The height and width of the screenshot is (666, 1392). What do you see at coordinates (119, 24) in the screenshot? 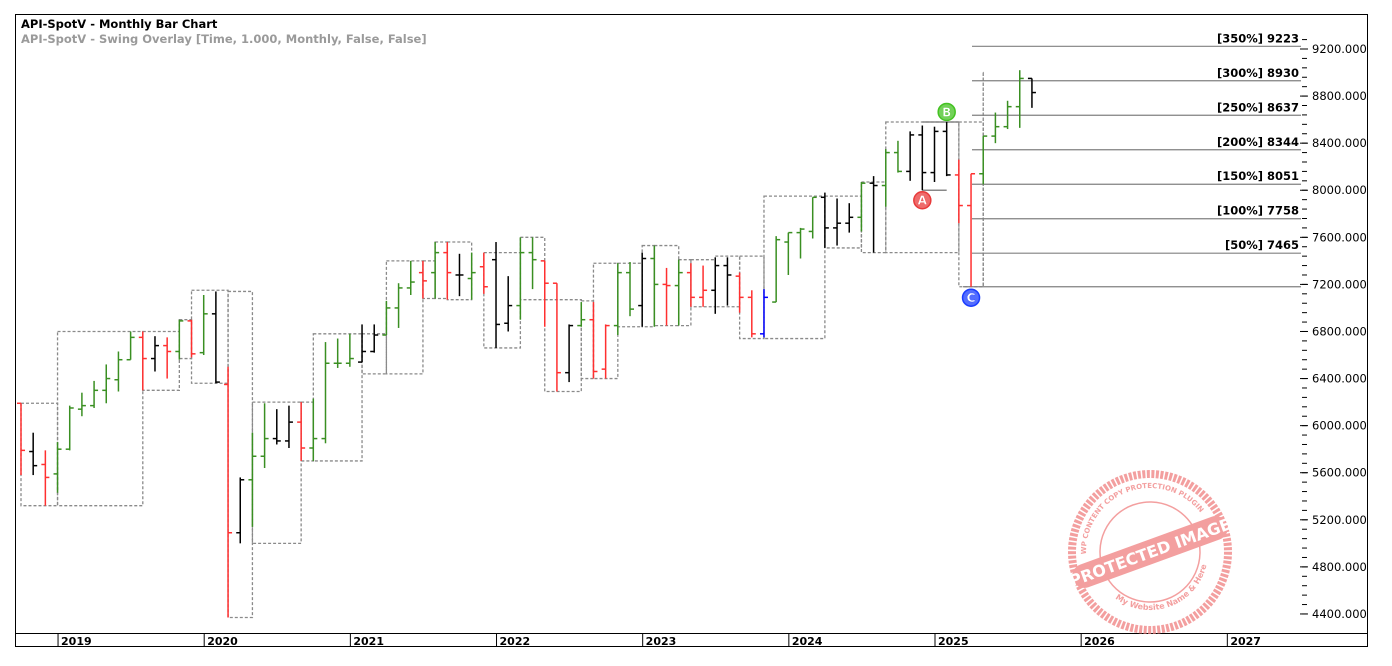
I see `chart-title: API-SpotV - Monthly Bar Chart` at bounding box center [119, 24].